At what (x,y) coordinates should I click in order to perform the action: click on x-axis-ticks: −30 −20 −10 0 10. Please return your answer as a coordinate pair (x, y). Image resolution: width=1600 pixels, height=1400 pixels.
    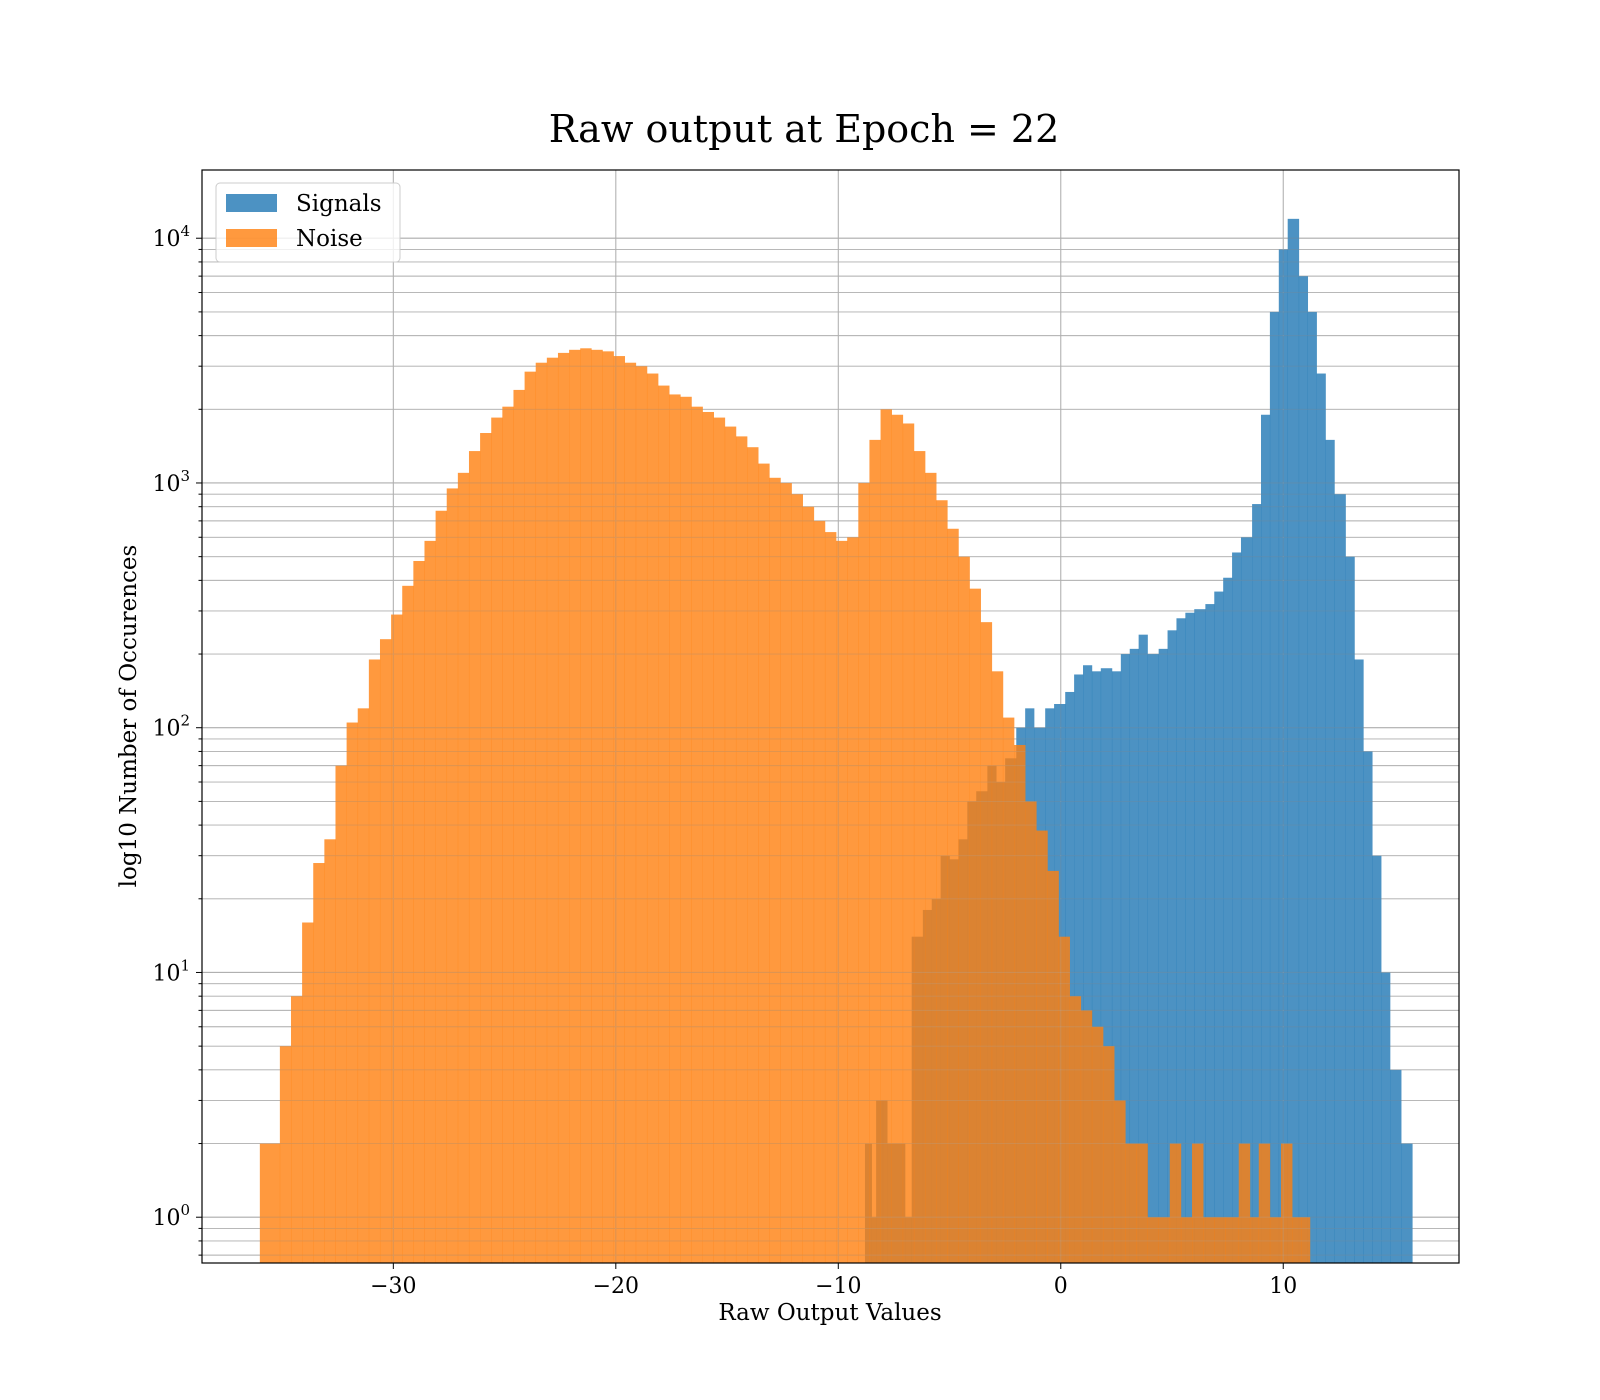
    Looking at the image, I should click on (833, 1281).